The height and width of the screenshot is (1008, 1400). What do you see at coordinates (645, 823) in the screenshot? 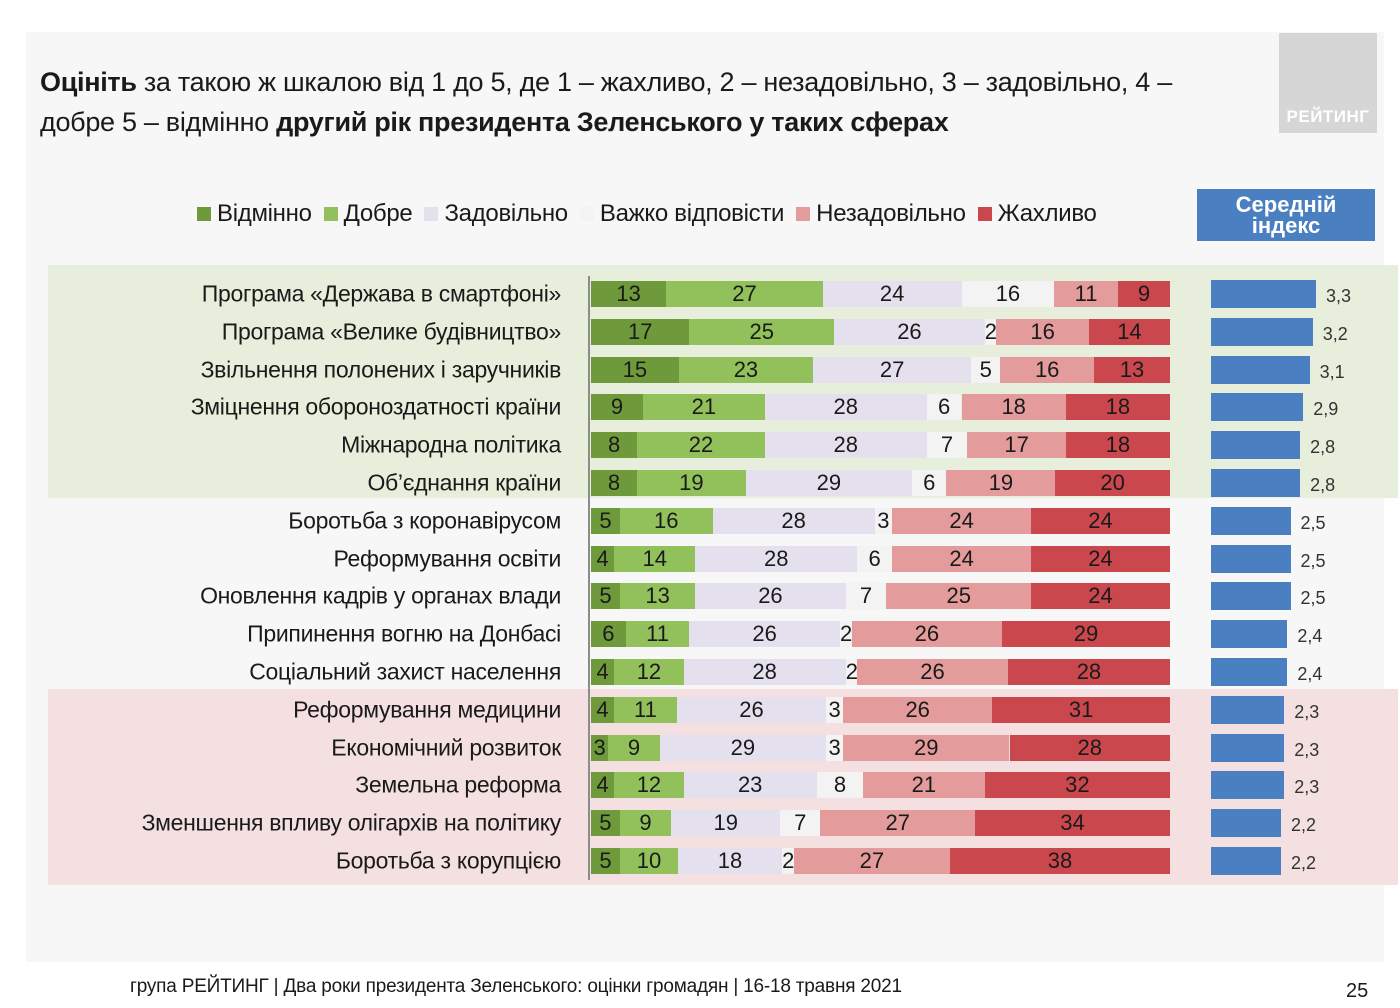
I see `segment-value-label: 9` at bounding box center [645, 823].